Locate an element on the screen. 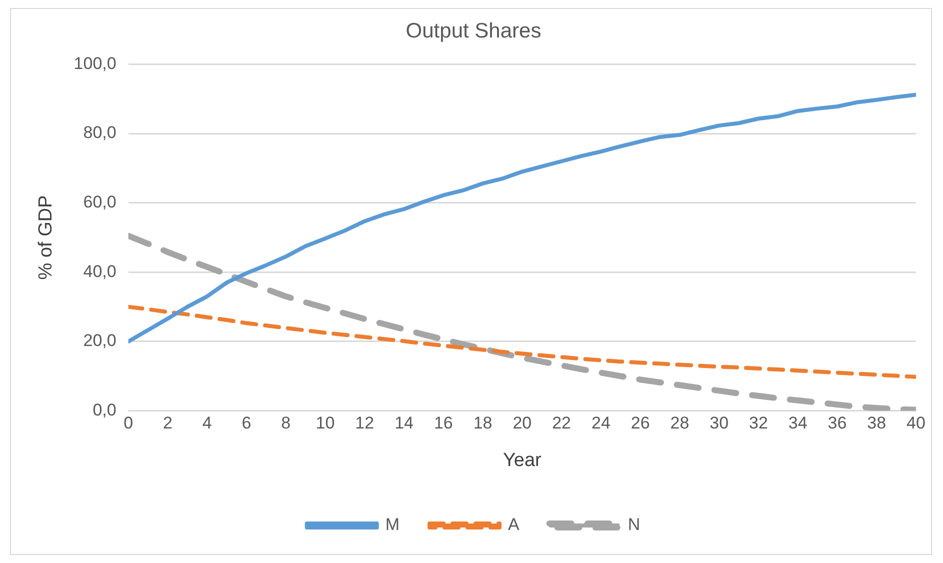 The height and width of the screenshot is (563, 943). chart-title: Output Shares is located at coordinates (474, 30).